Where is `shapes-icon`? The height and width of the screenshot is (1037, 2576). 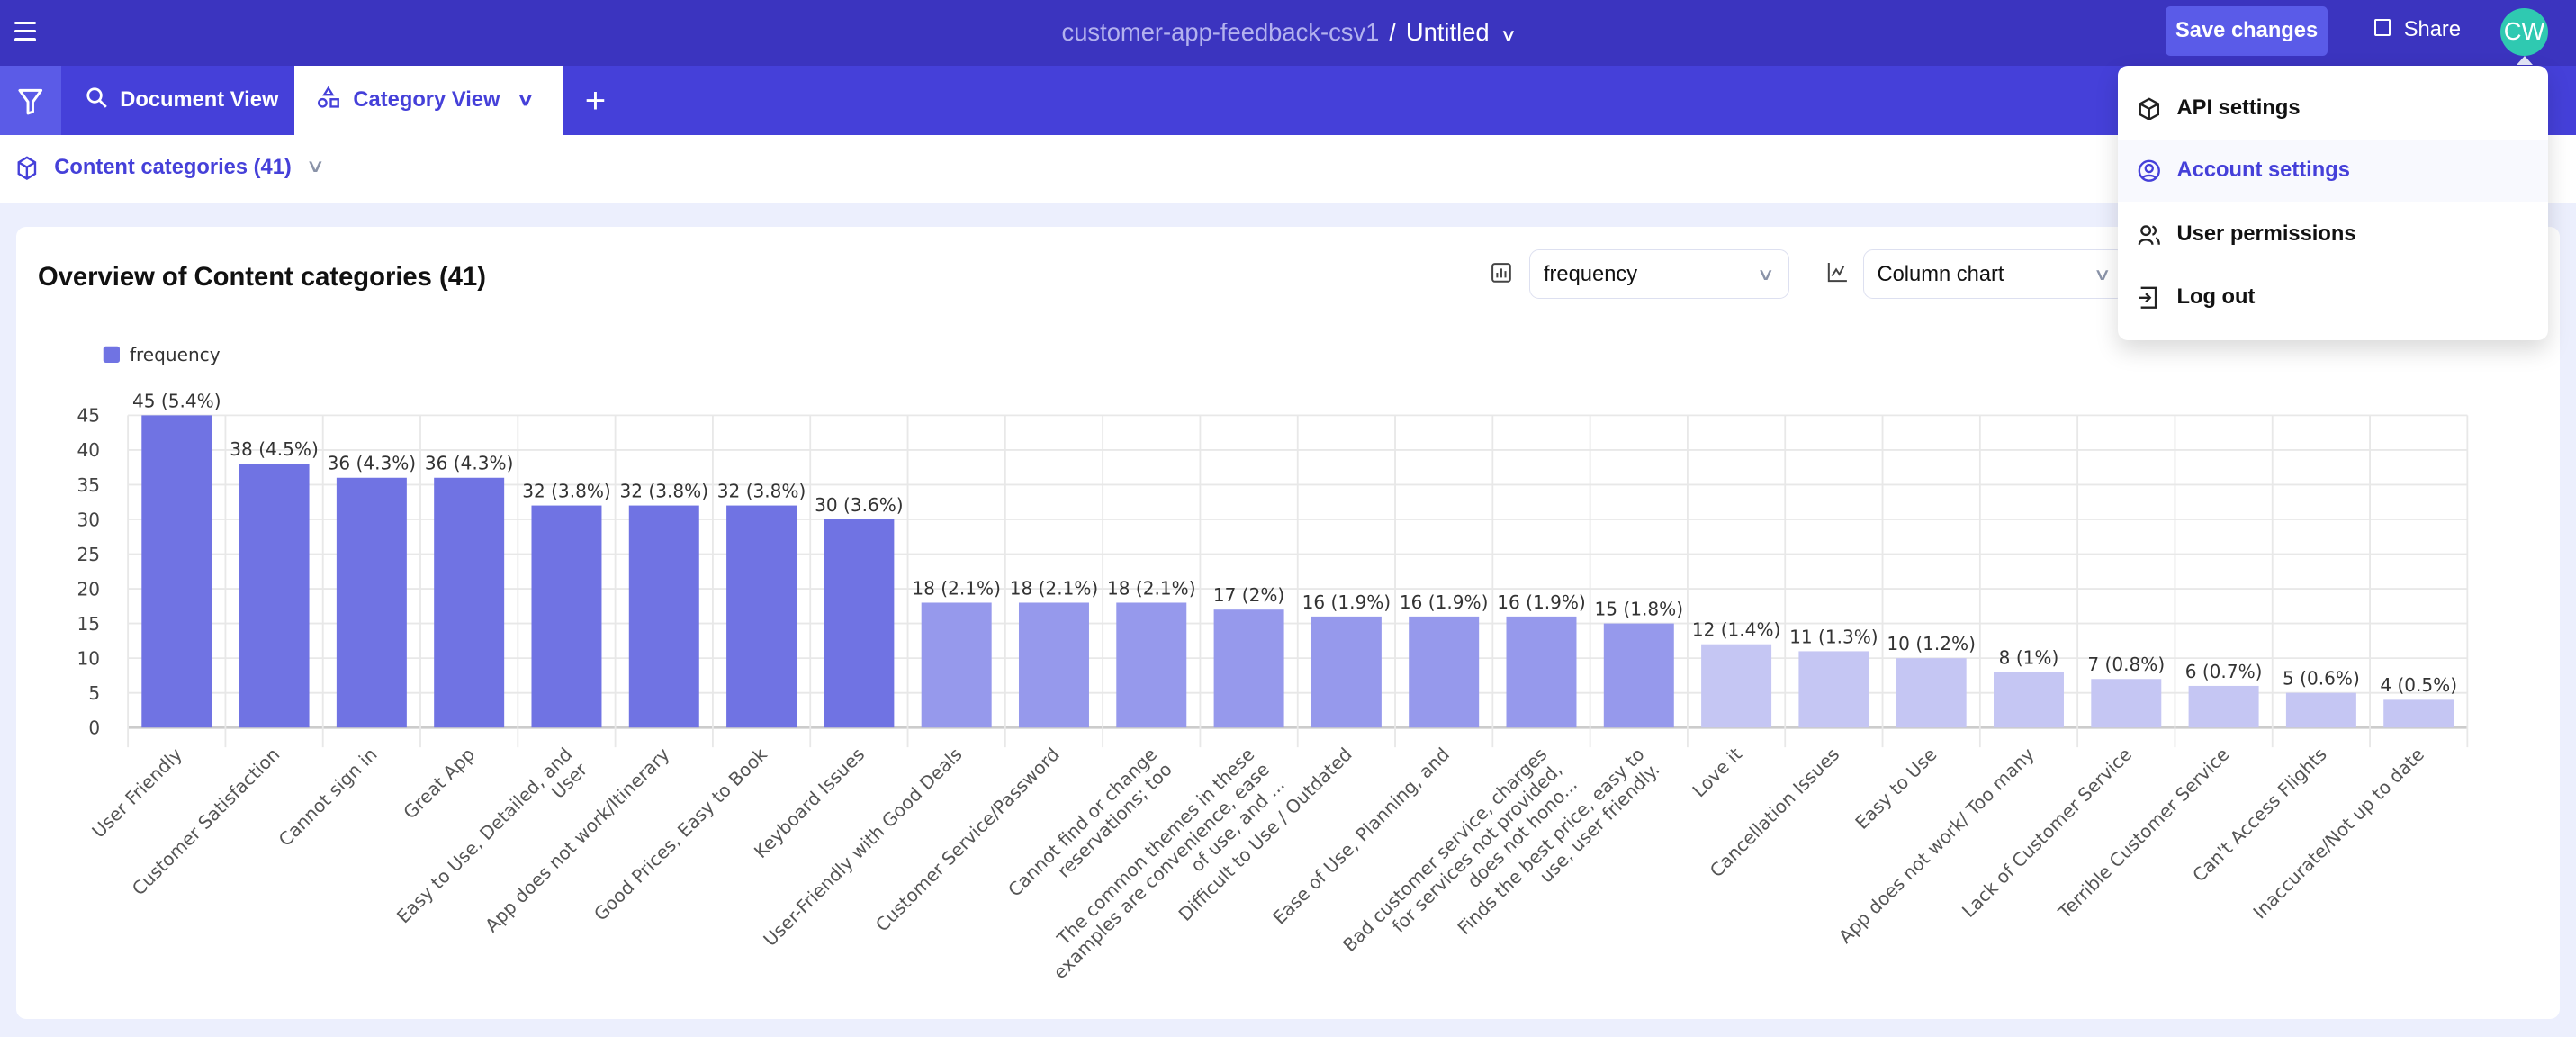 shapes-icon is located at coordinates (328, 100).